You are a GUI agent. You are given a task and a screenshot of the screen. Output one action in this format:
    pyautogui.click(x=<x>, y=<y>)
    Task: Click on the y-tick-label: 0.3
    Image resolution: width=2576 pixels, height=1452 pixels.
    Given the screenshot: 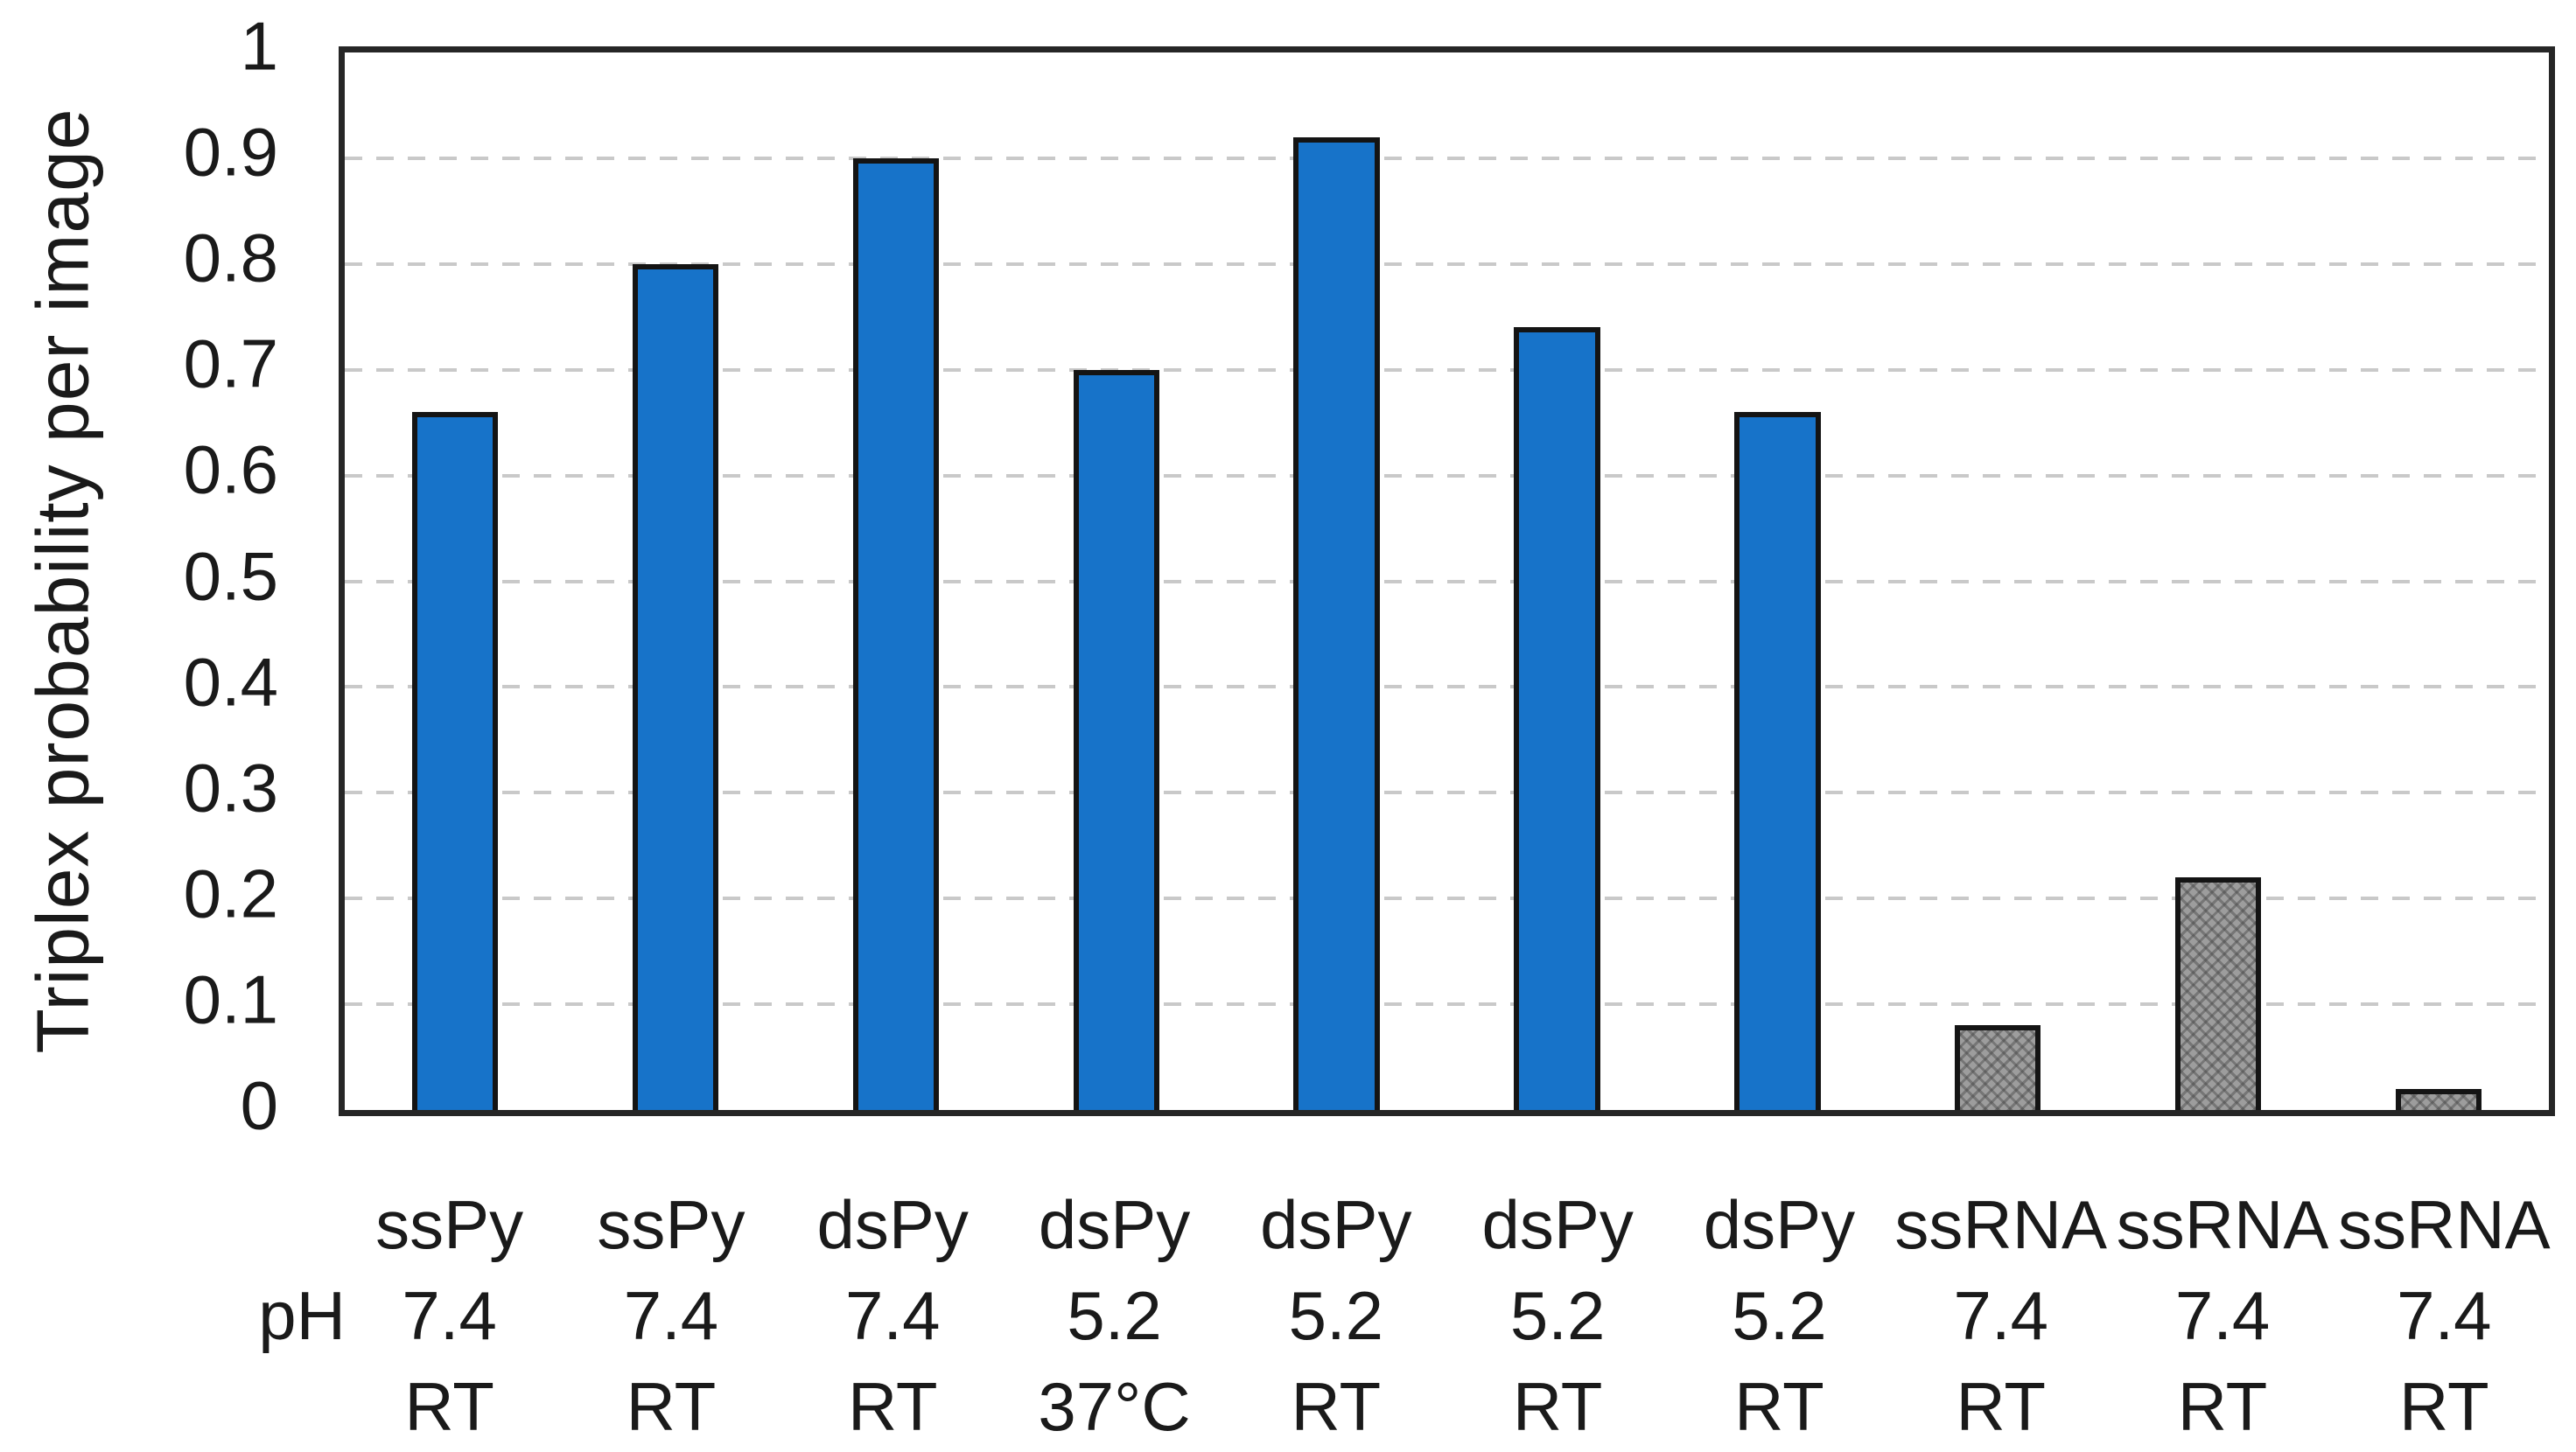 What is the action you would take?
    pyautogui.click(x=230, y=788)
    